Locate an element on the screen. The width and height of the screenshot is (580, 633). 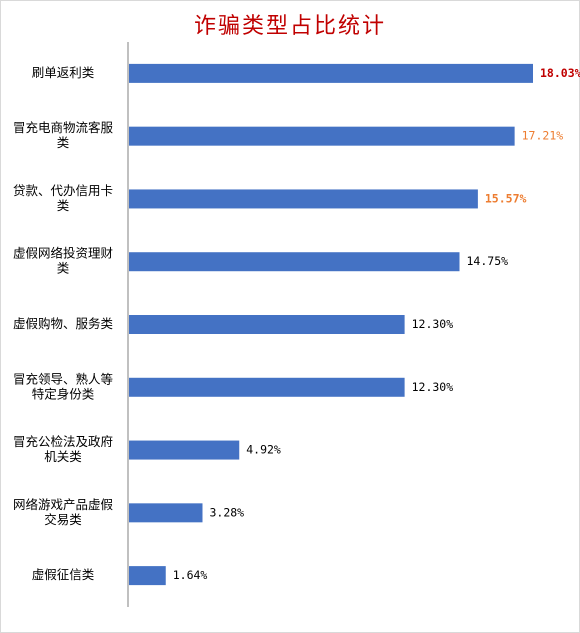
category-label: 特定身份类 is located at coordinates (63, 393).